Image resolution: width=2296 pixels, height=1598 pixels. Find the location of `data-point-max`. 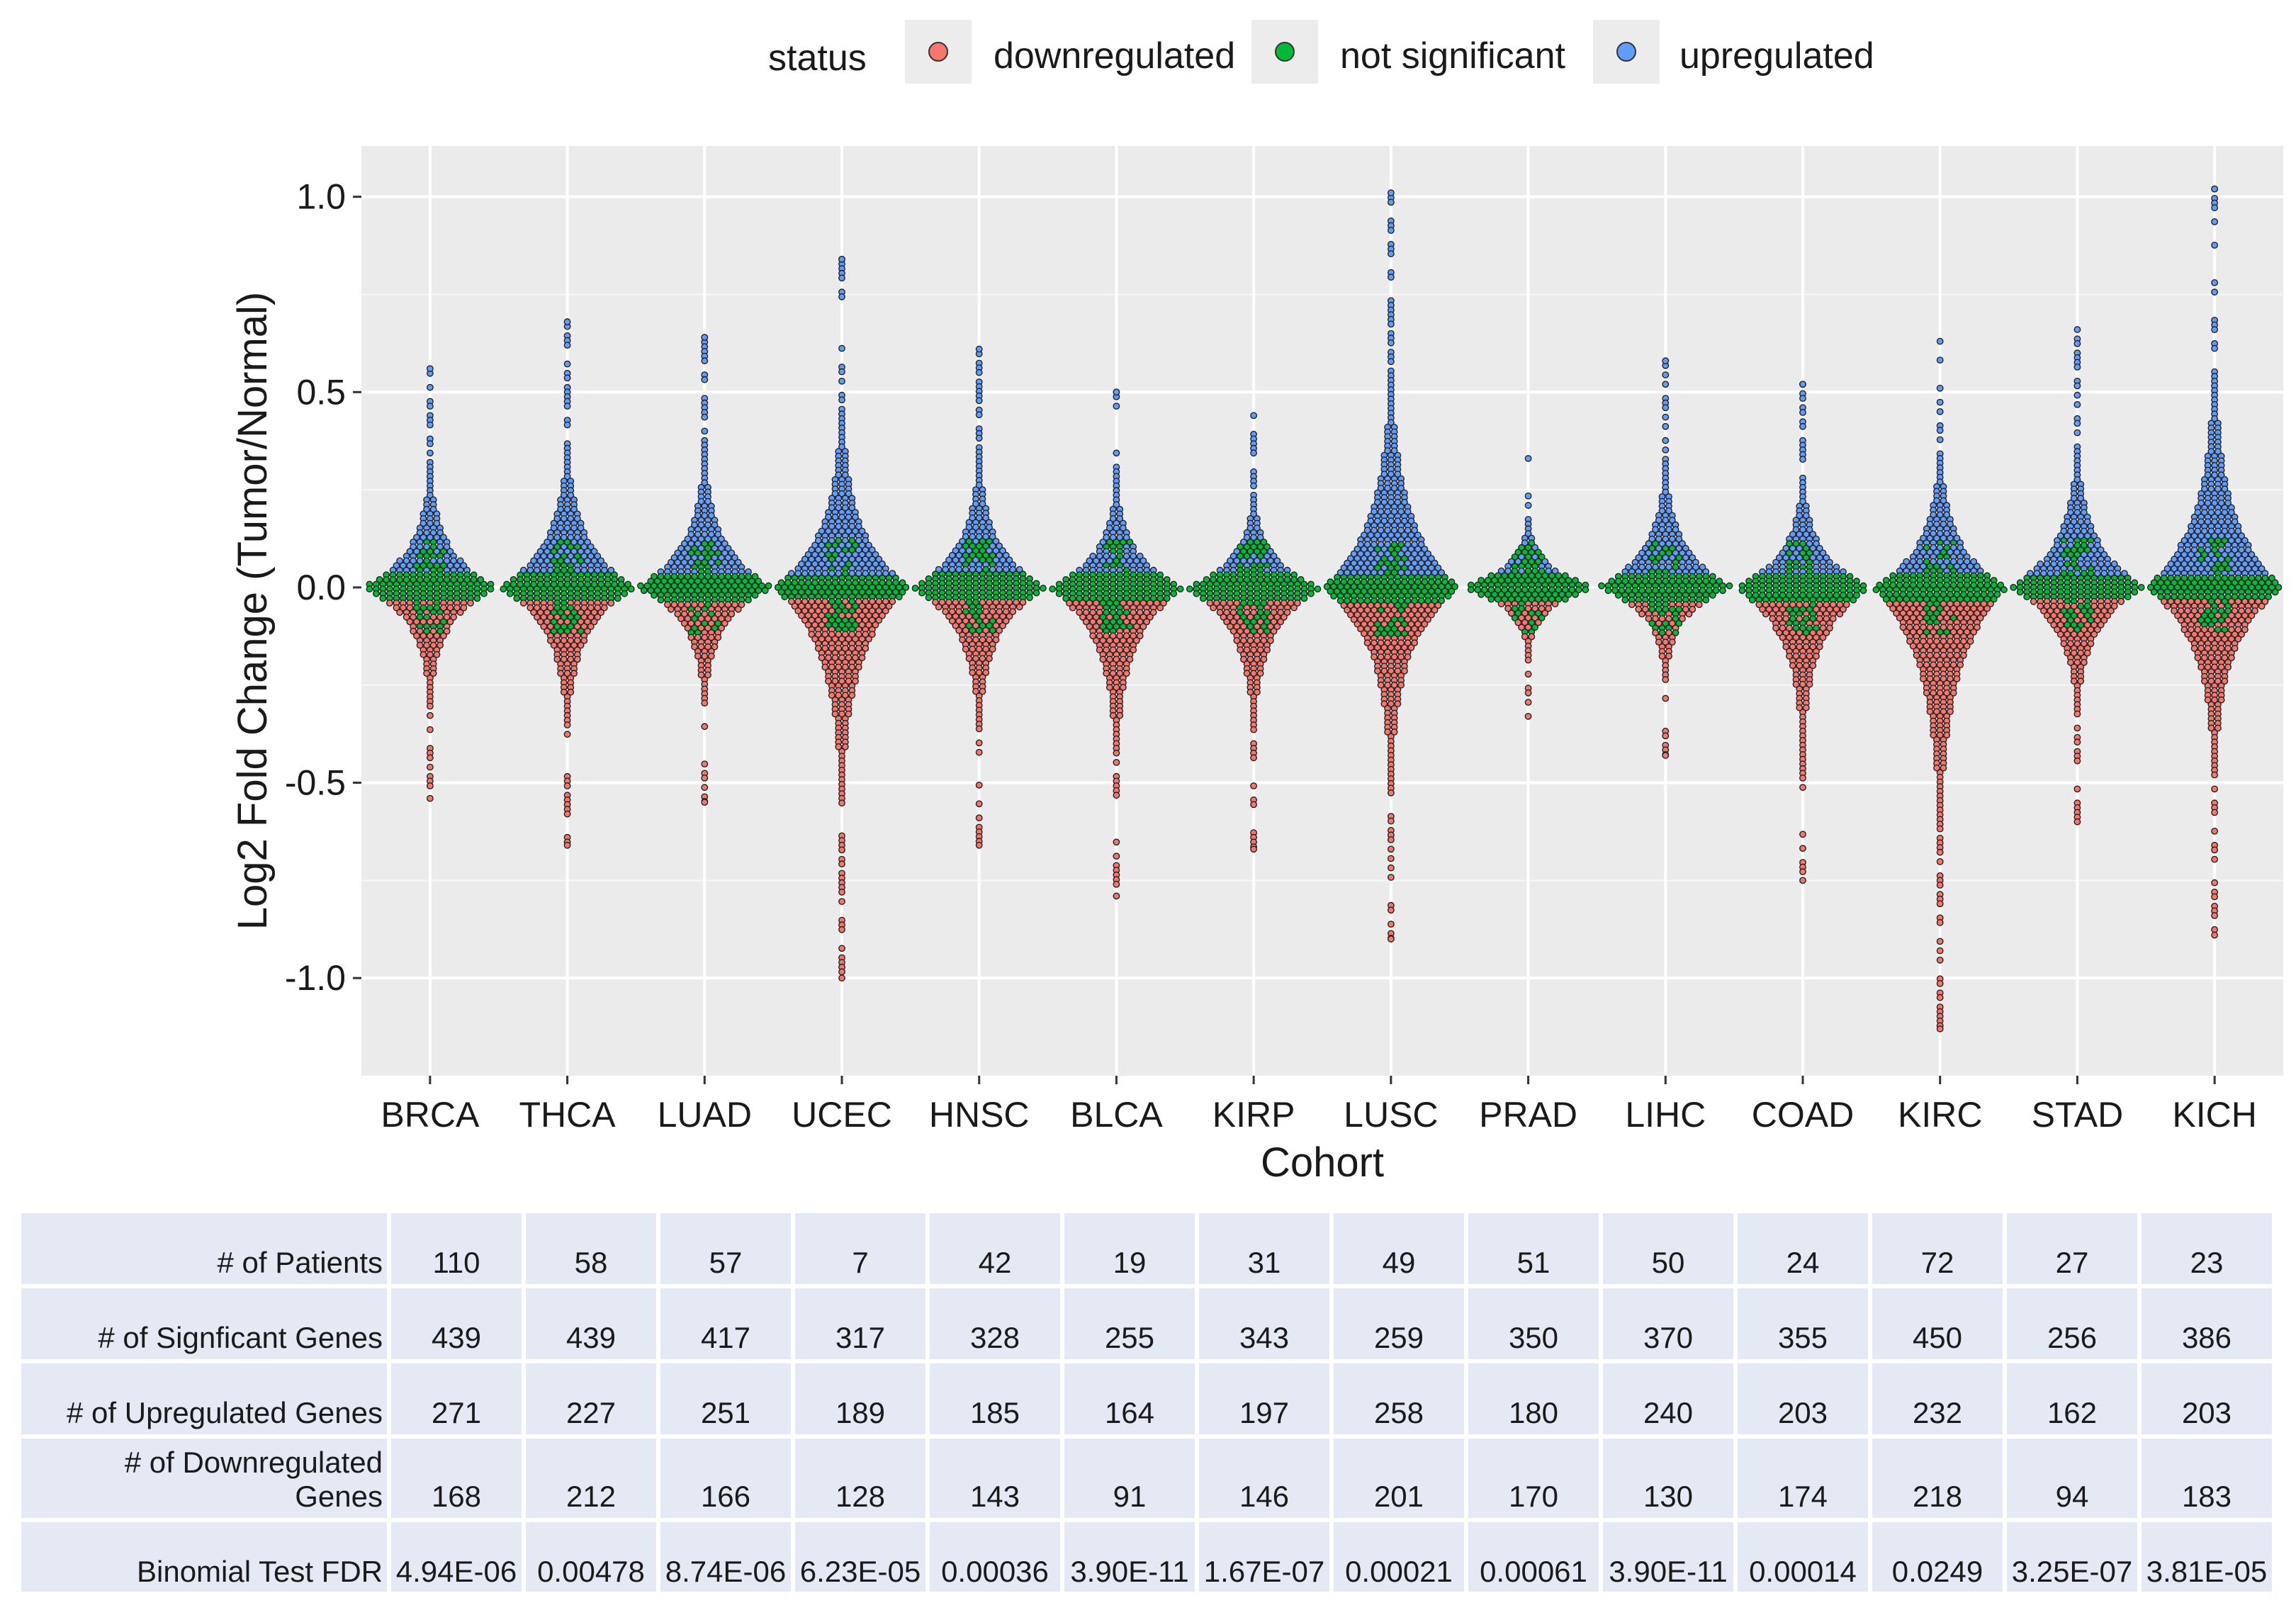

data-point-max is located at coordinates (1254, 416).